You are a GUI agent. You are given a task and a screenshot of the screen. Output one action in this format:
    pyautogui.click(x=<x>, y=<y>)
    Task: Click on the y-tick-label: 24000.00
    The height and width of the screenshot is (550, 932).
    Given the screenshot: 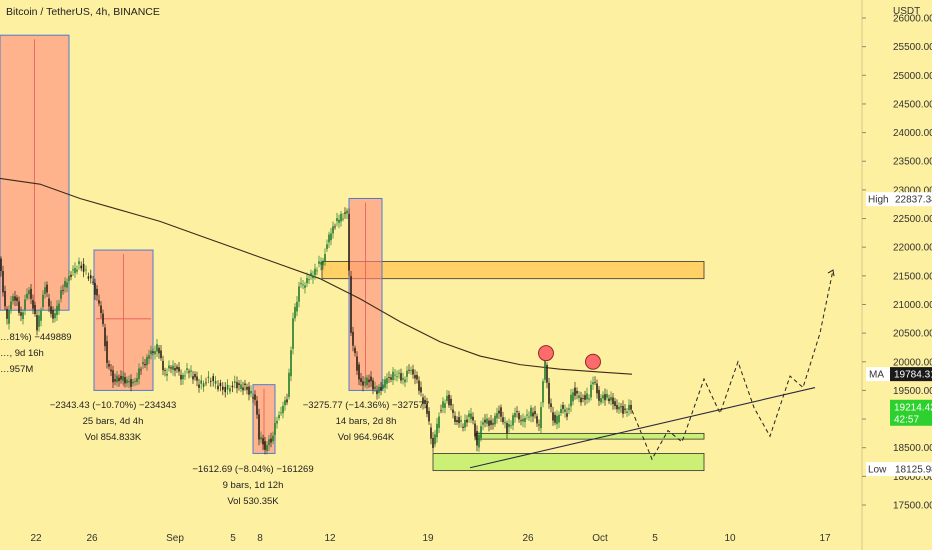 What is the action you would take?
    pyautogui.click(x=912, y=133)
    